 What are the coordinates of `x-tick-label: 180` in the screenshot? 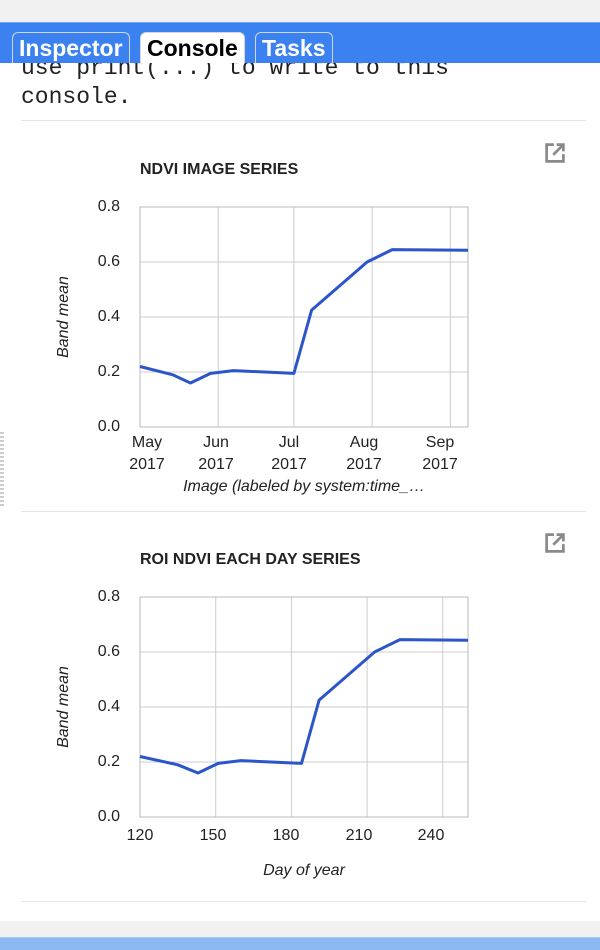 It's located at (286, 835).